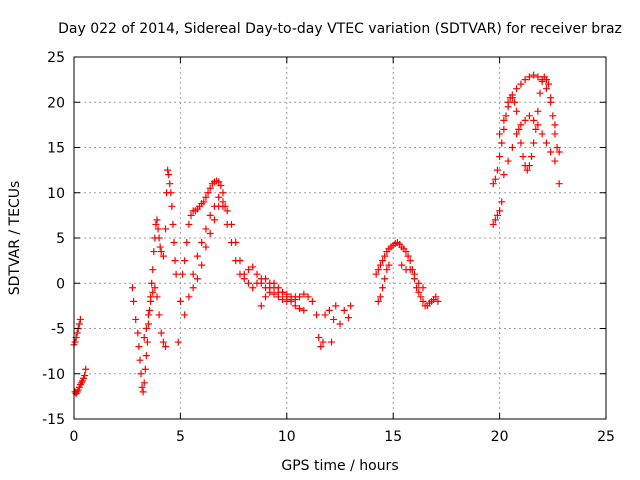 This screenshot has height=480, width=640. What do you see at coordinates (56, 103) in the screenshot?
I see `y-tick-label: 20` at bounding box center [56, 103].